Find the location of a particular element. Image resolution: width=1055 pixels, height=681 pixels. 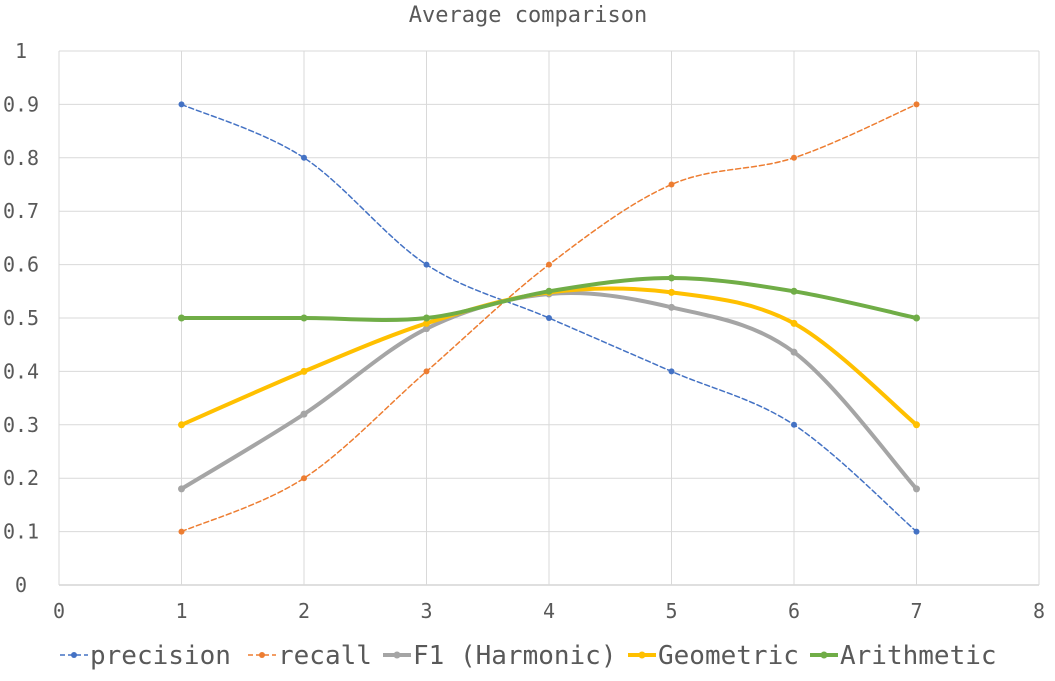

y-tick-label: 0.5 is located at coordinates (21, 318).